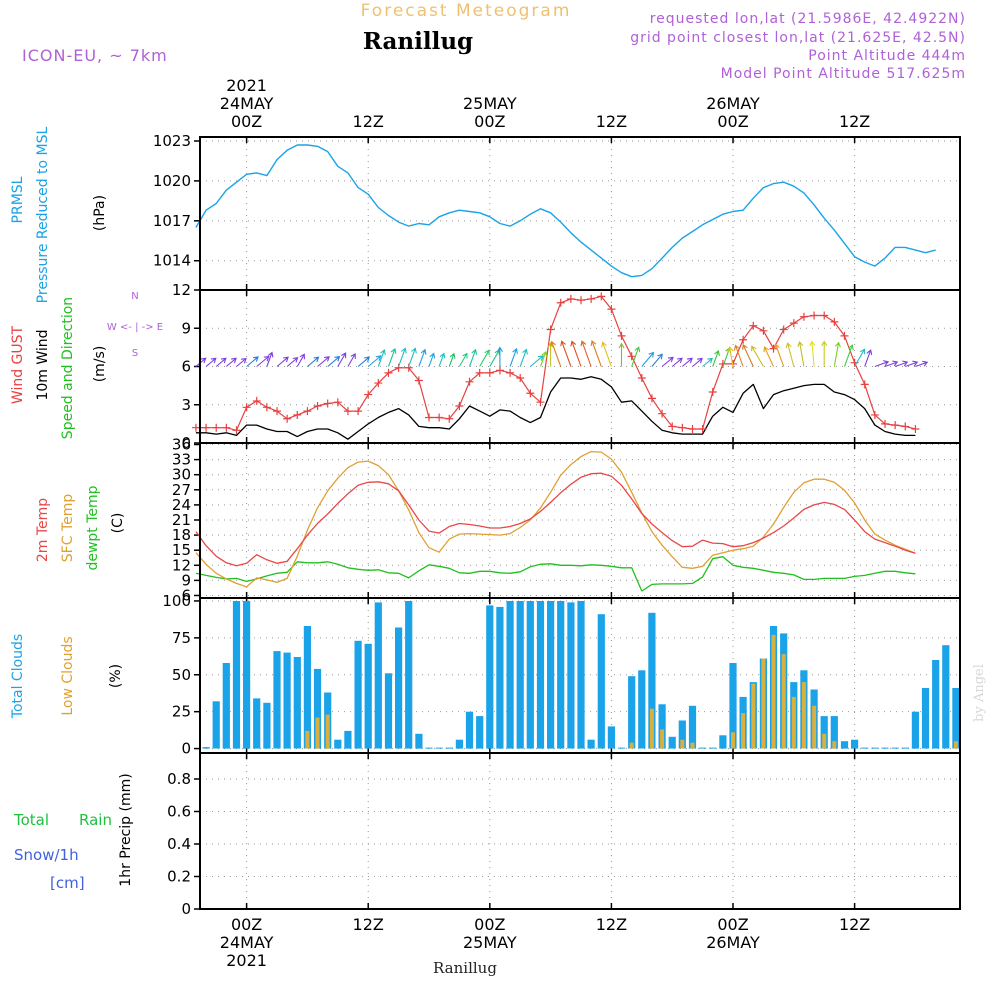 This screenshot has width=1000, height=1000. Describe the element at coordinates (95, 55) in the screenshot. I see `model-label: ICON-EU, ~ 7km` at that location.